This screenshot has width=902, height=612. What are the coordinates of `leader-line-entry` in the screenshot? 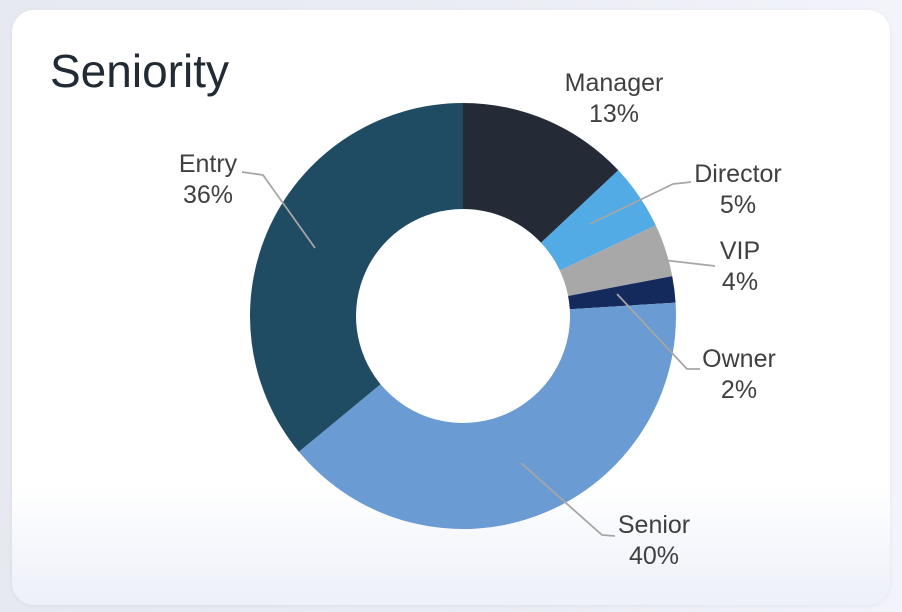 It's located at (278, 210).